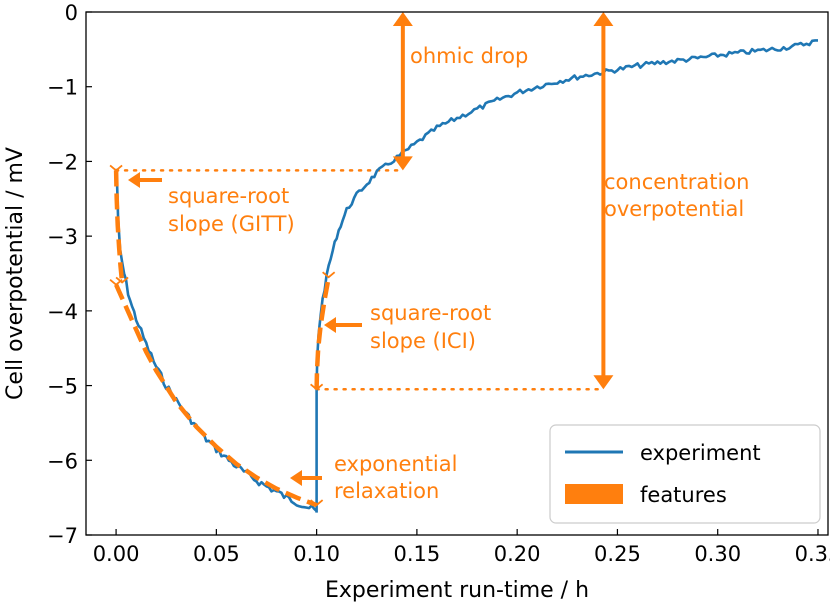 This screenshot has width=830, height=604. I want to click on legend-label-experiment: experiment, so click(700, 453).